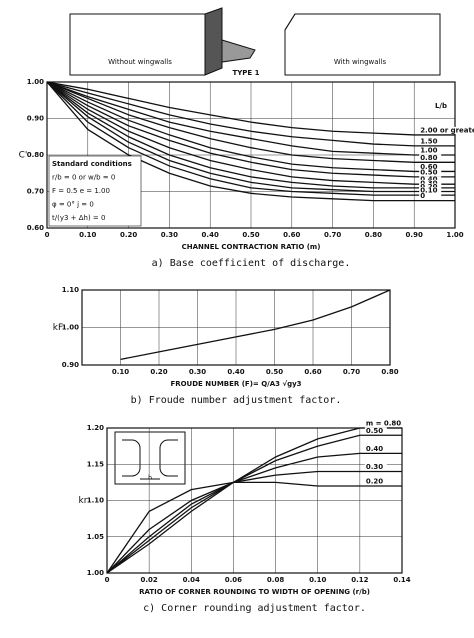  What do you see at coordinates (251, 247) in the screenshot?
I see `x-axis-label: CHANNEL CONTRACTION RATIO (m)` at bounding box center [251, 247].